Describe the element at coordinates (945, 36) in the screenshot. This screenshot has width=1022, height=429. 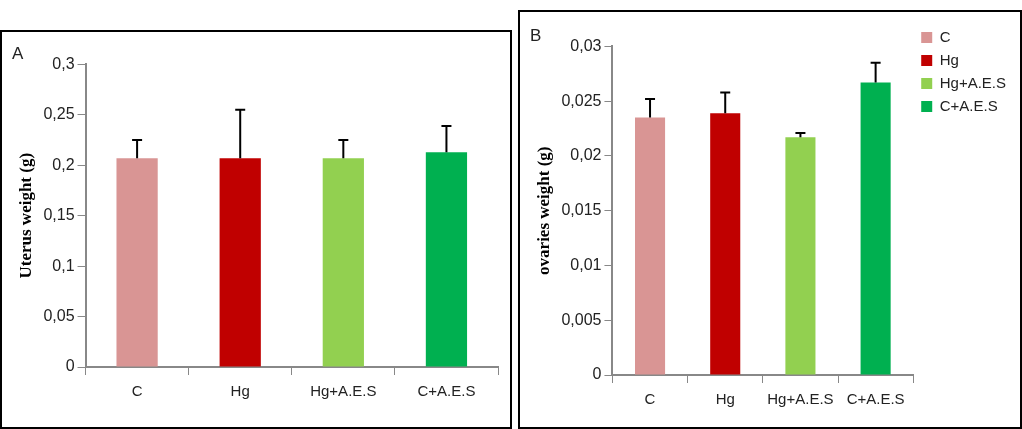
I see `legend-label: C` at that location.